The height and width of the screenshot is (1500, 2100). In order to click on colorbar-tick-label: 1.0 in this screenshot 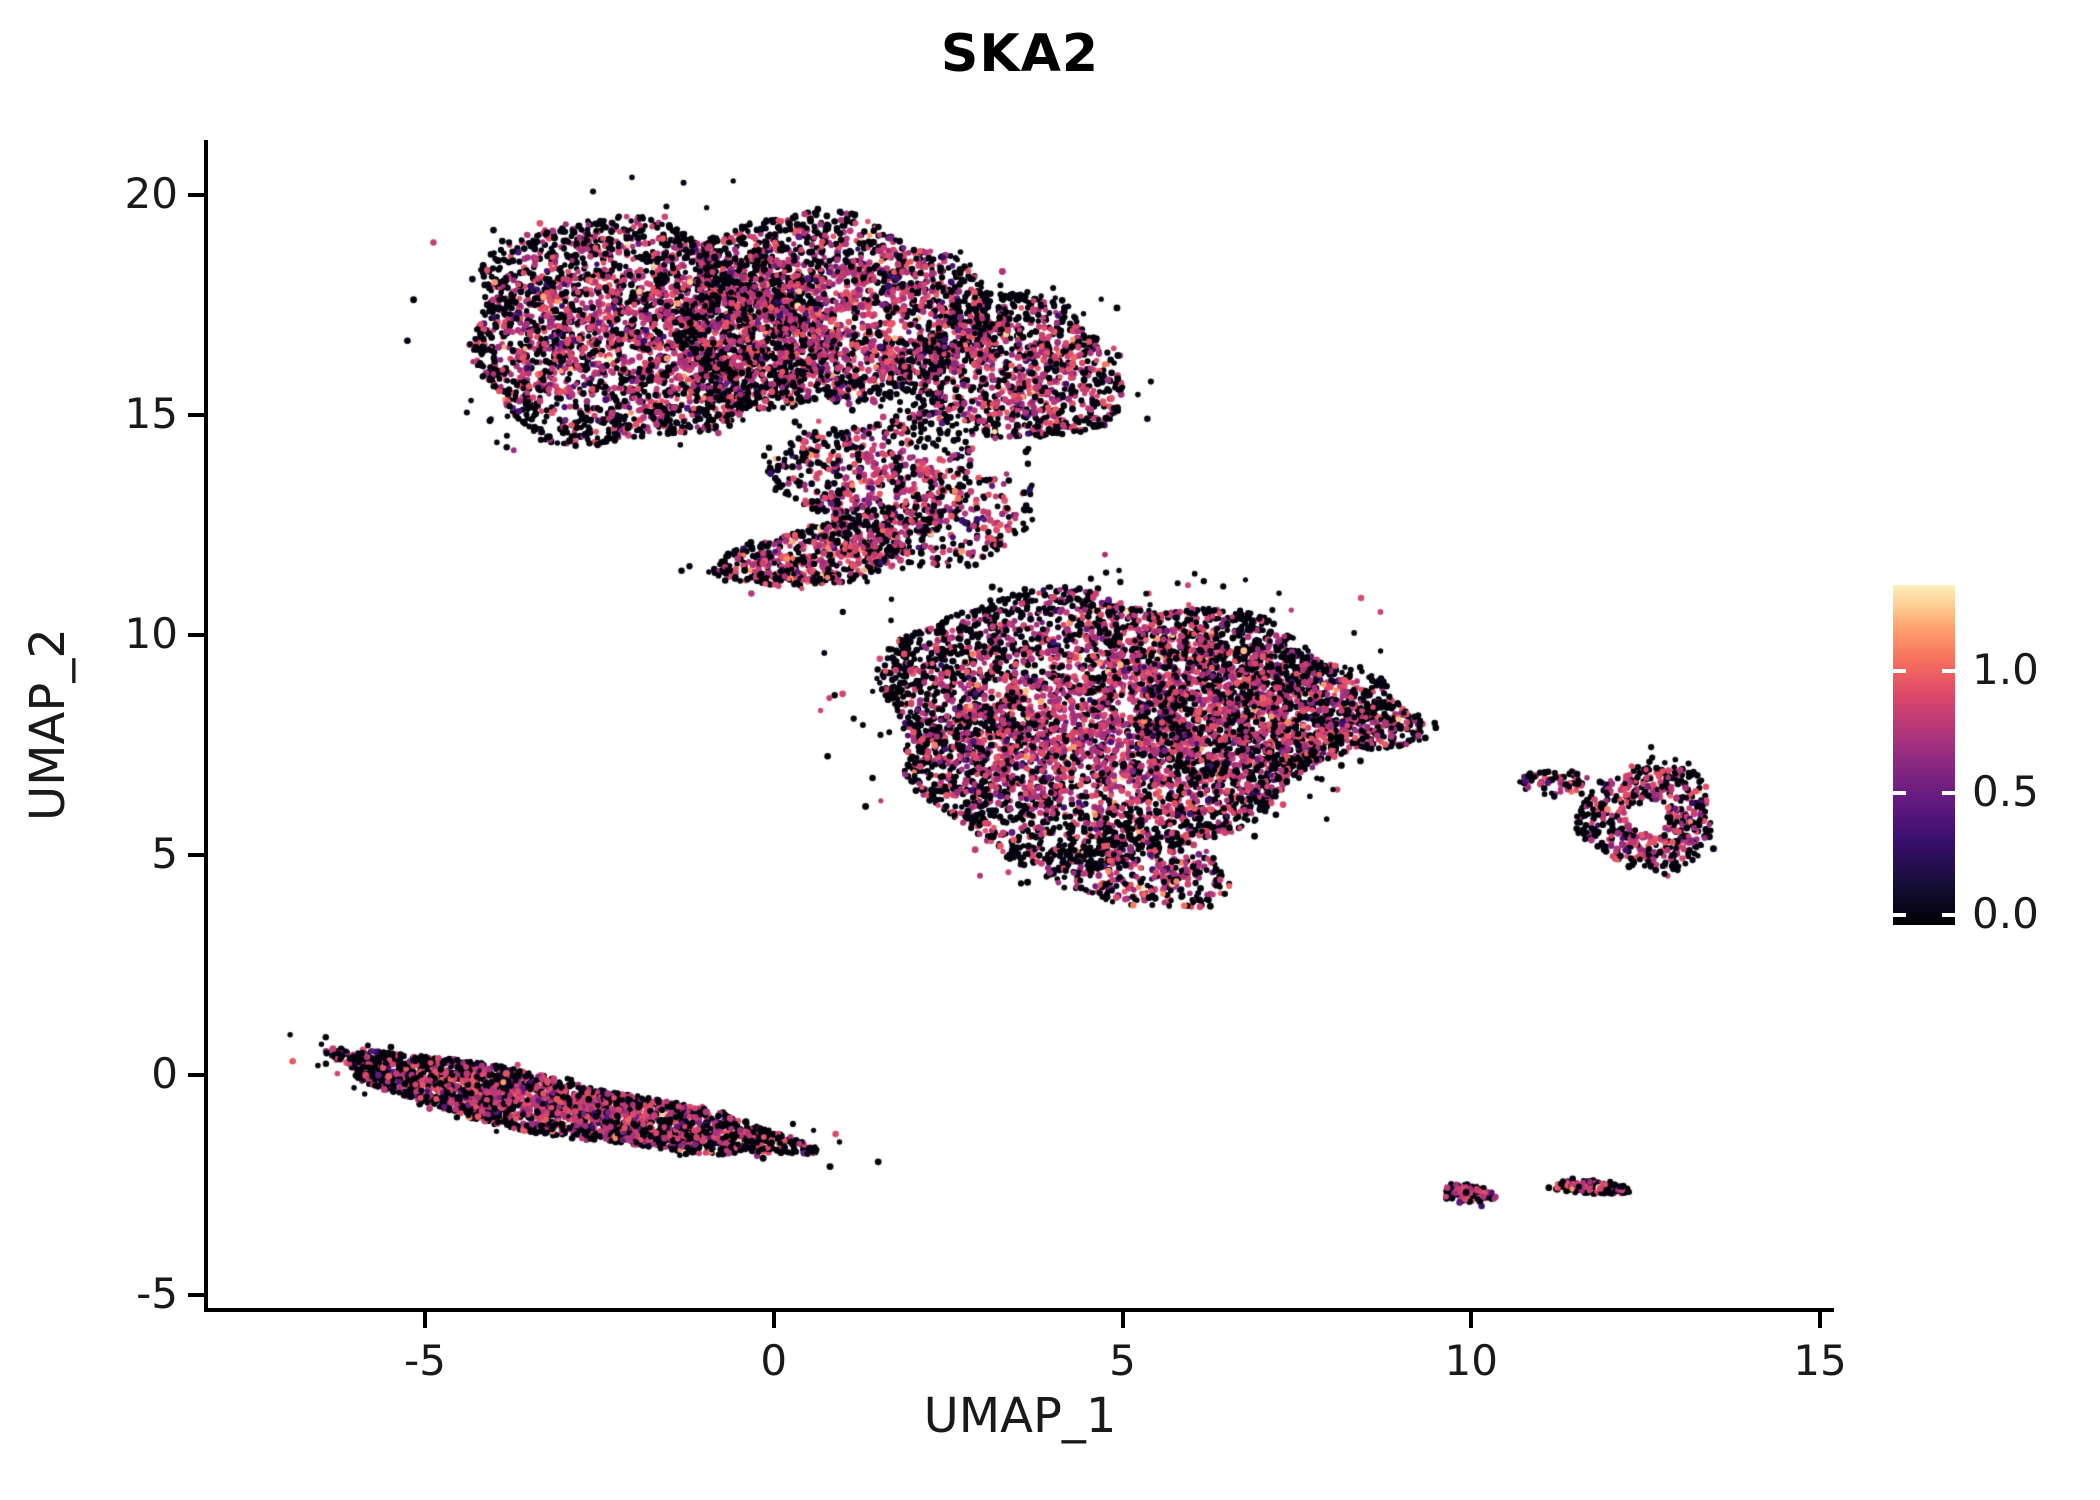, I will do `click(2005, 669)`.